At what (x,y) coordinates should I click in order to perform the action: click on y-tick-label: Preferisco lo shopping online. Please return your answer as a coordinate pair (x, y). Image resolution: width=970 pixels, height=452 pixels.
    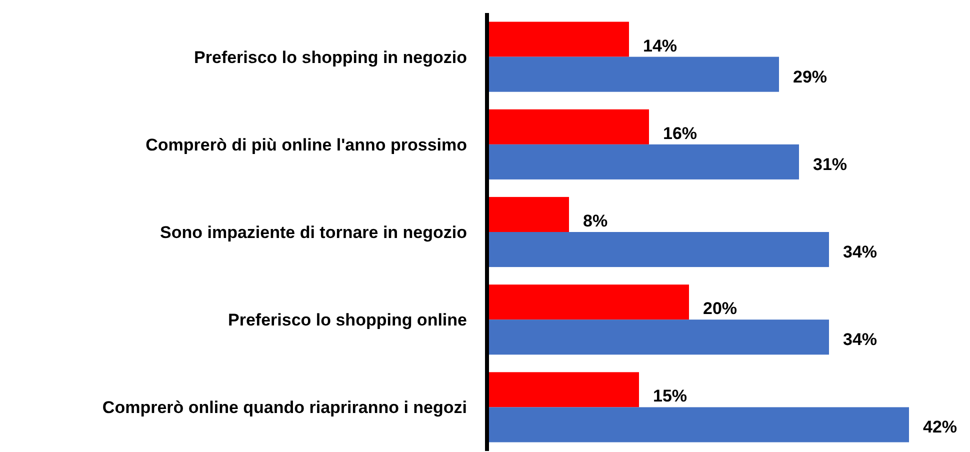
    Looking at the image, I should click on (347, 320).